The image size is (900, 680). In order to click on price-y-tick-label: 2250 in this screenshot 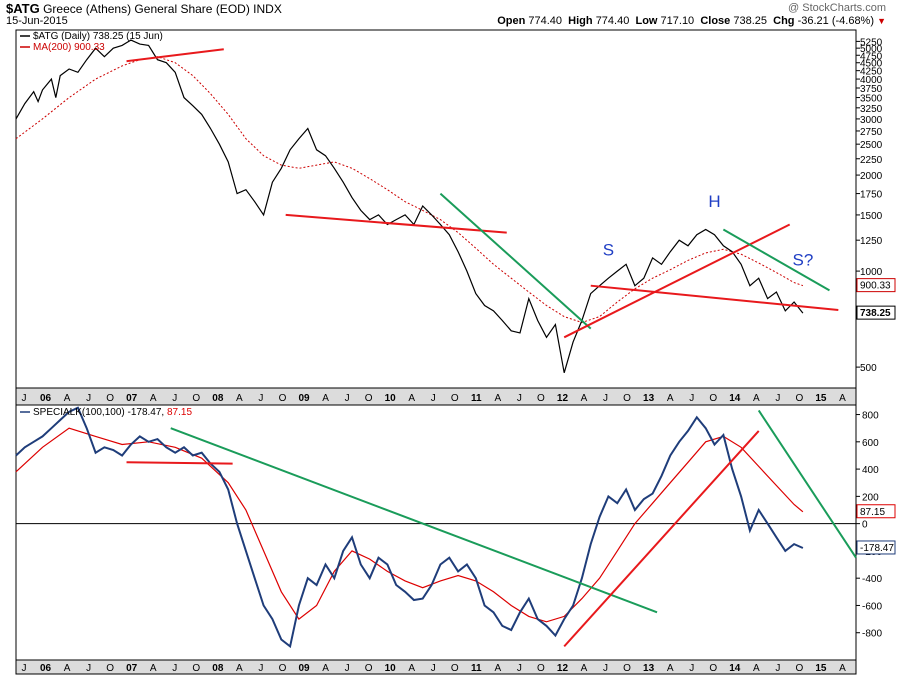, I will do `click(871, 160)`.